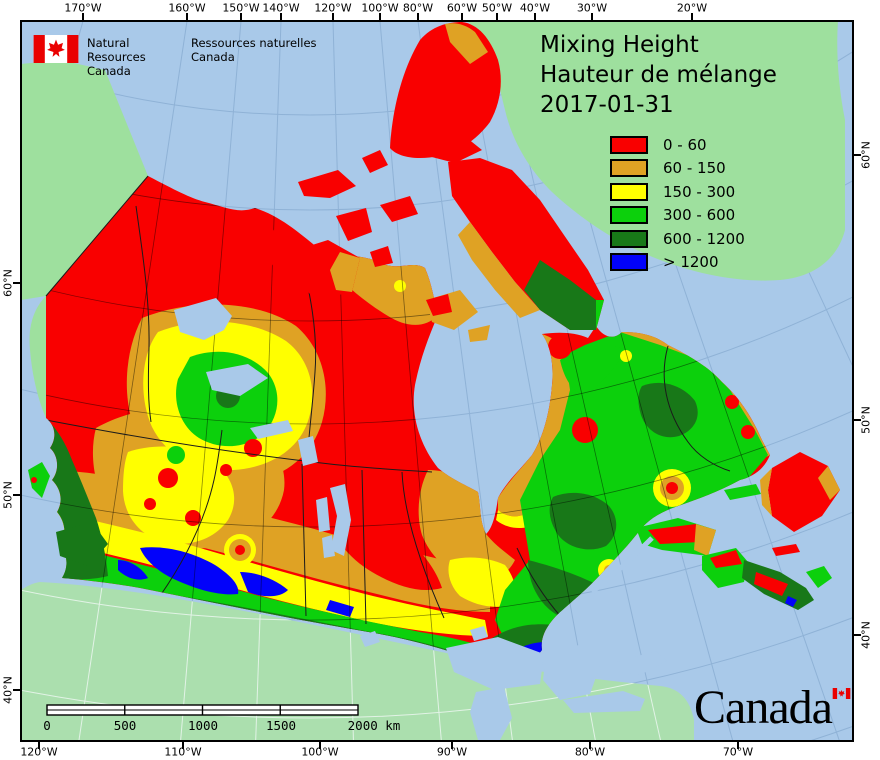  What do you see at coordinates (866, 635) in the screenshot?
I see `axis-label-right: 40°N` at bounding box center [866, 635].